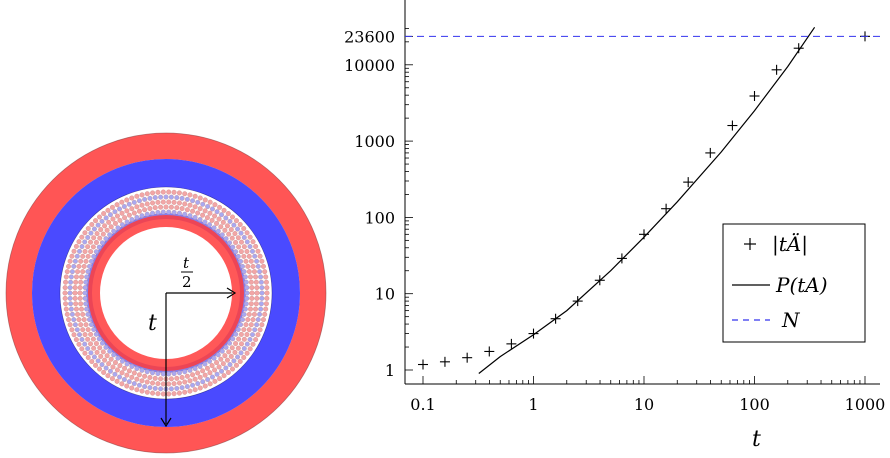  I want to click on half-radius-arrowhead, so click(231, 293).